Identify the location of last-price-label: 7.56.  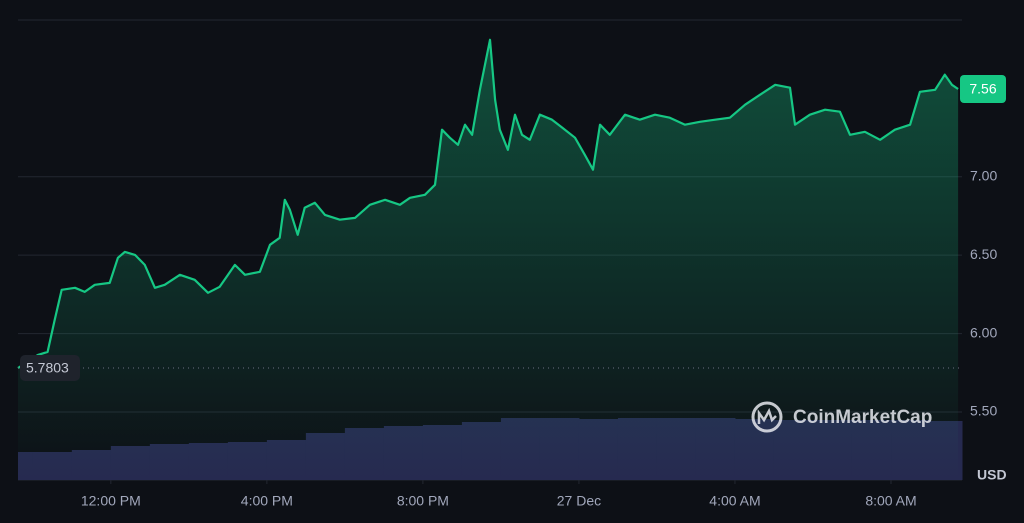
(982, 89).